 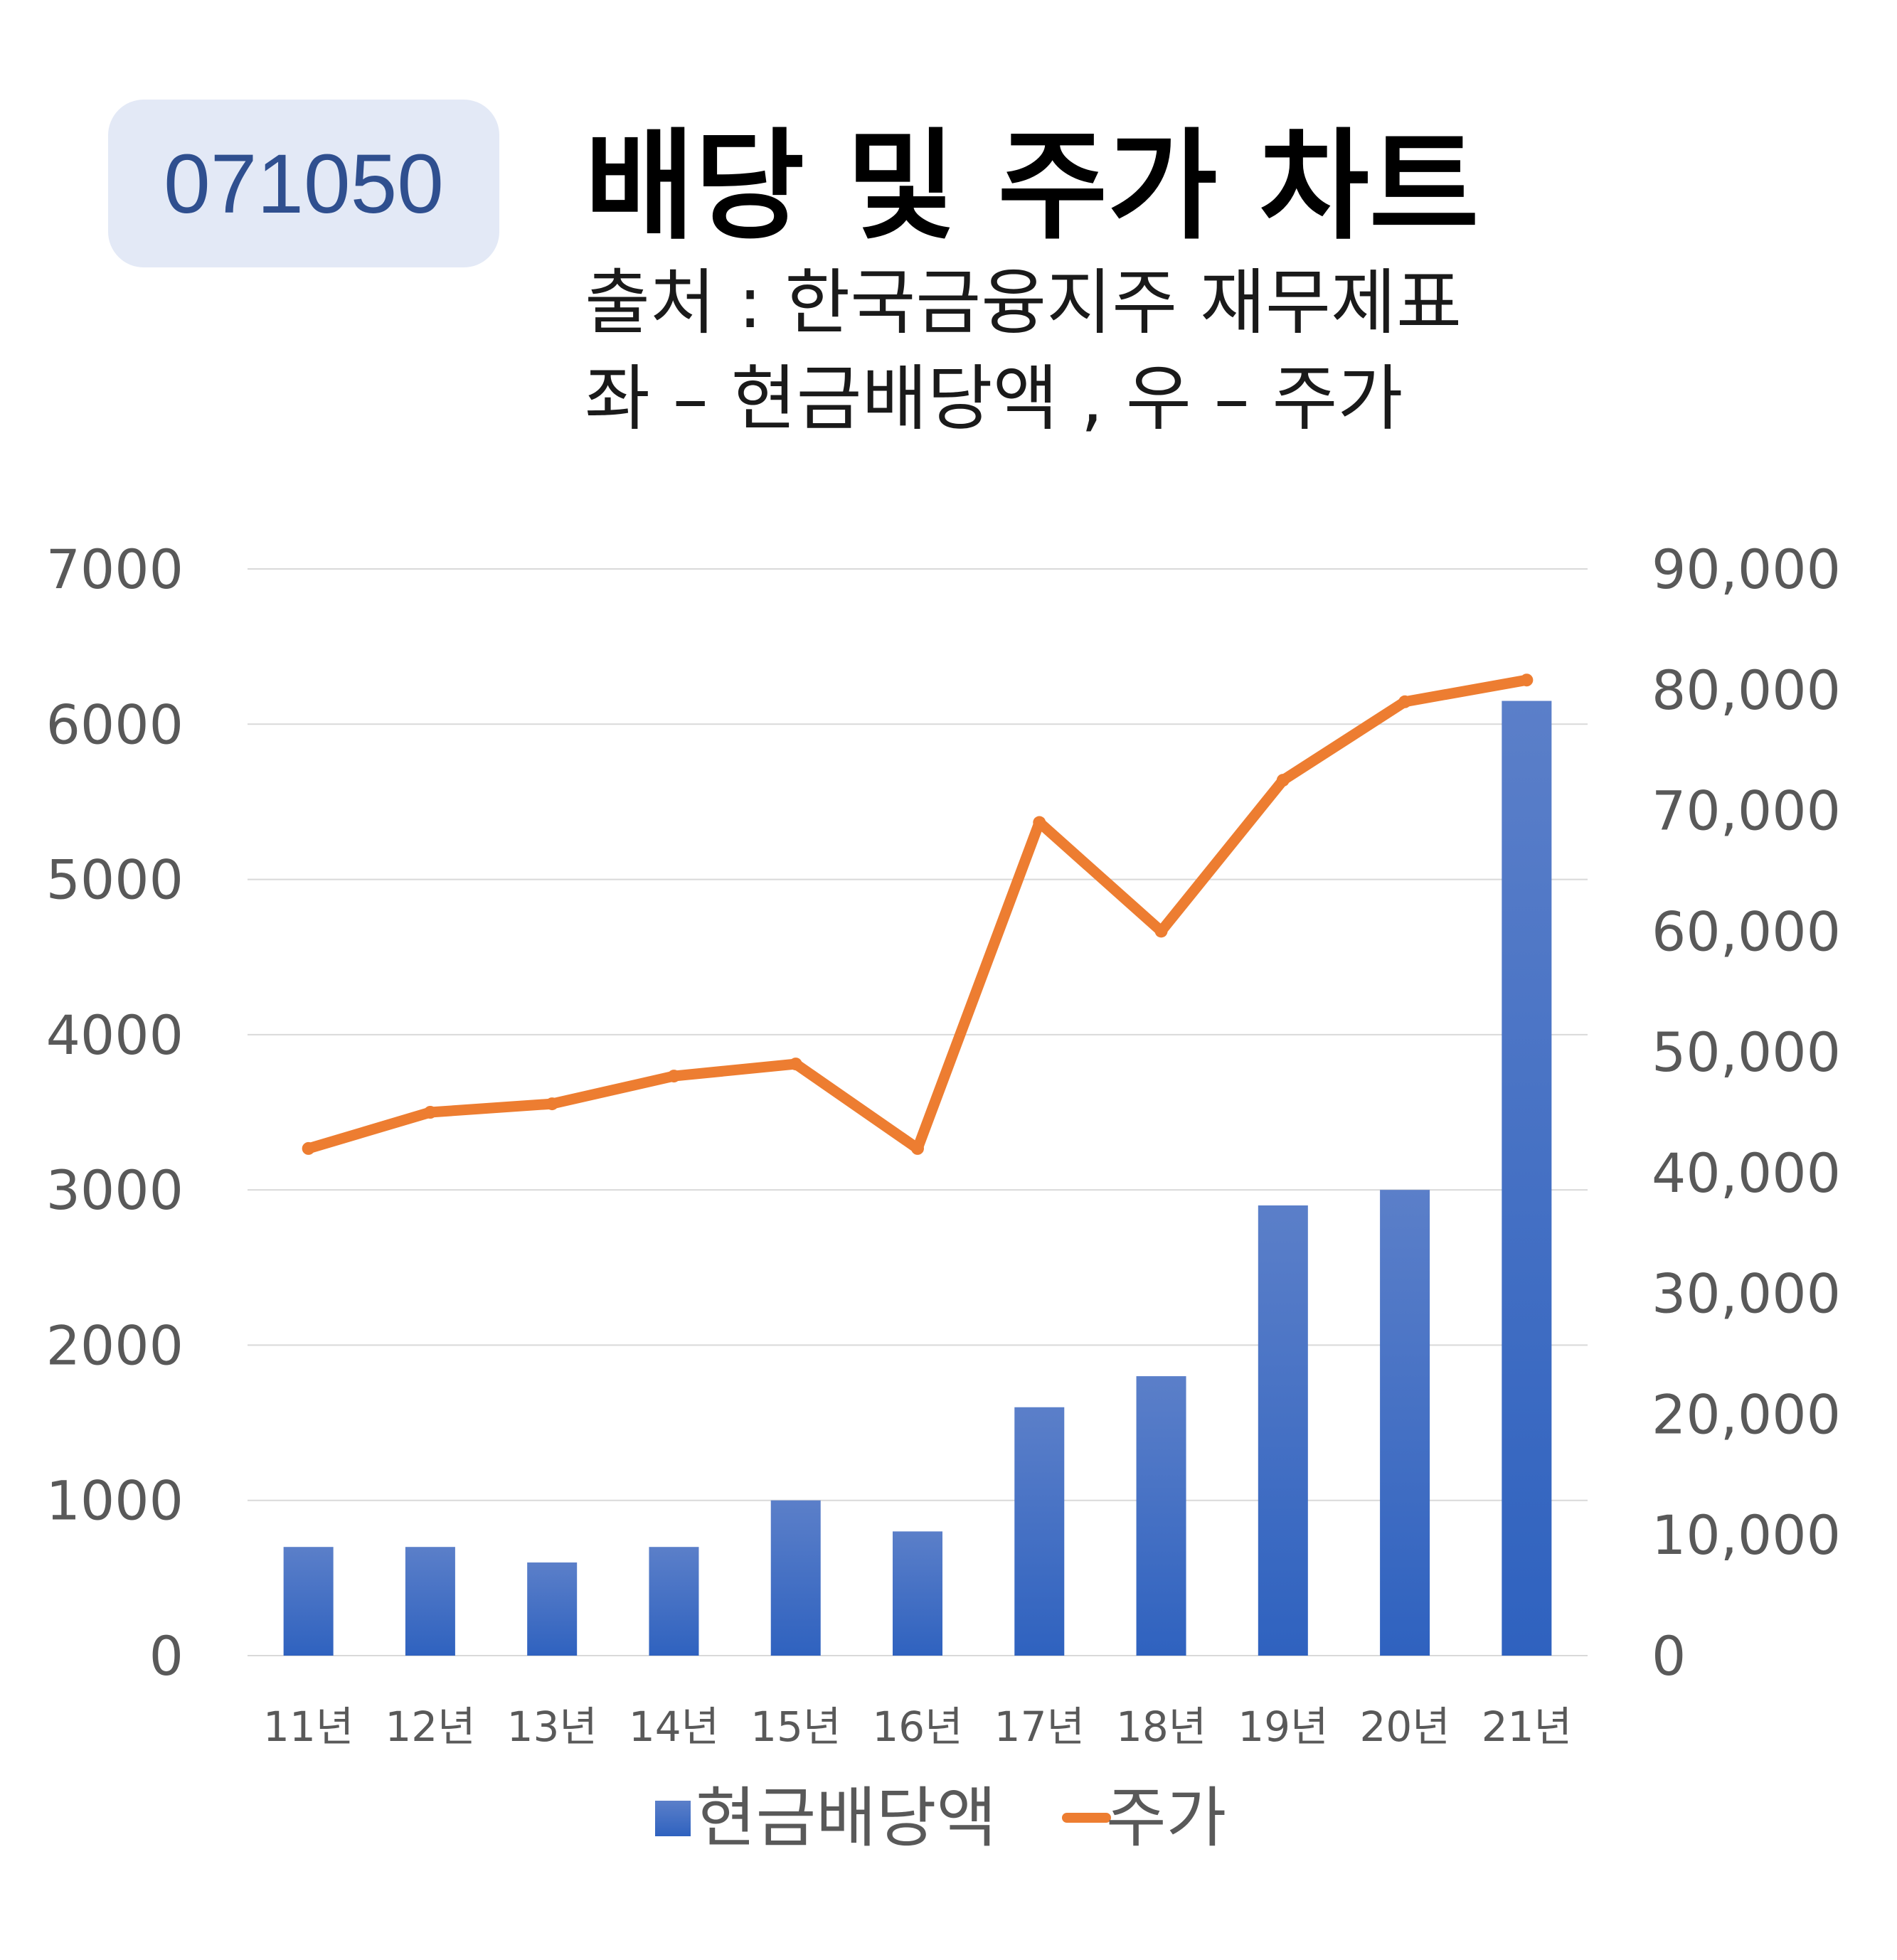 I want to click on x-axis-tick-label: 17년, so click(x=1040, y=1727).